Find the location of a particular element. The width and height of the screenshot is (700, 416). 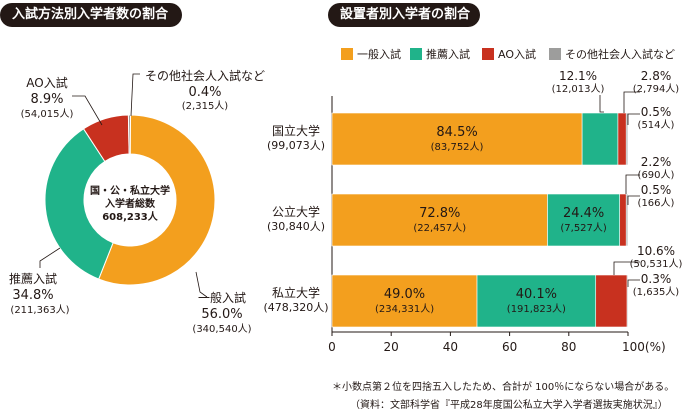

donut-label-count: (54,015人) is located at coordinates (47, 114).